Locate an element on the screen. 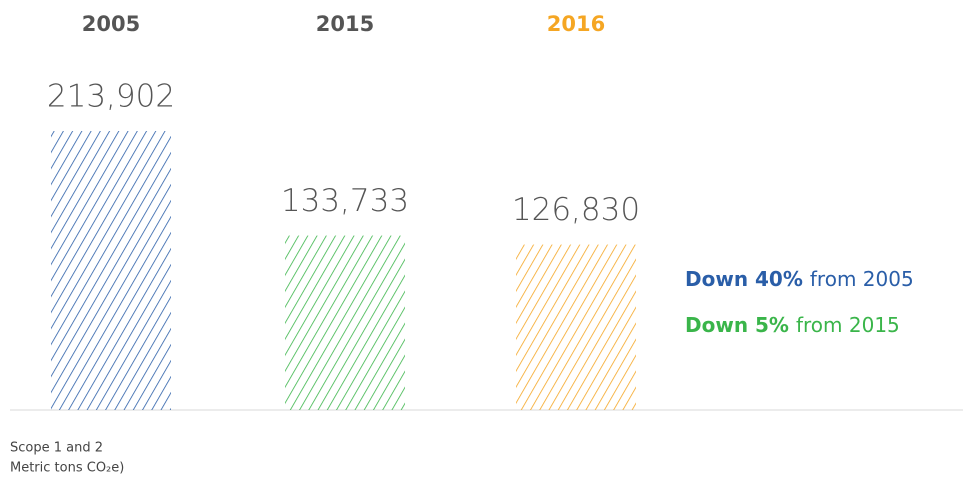 This screenshot has width=963, height=482. annotation-bold: Down 40% is located at coordinates (744, 279).